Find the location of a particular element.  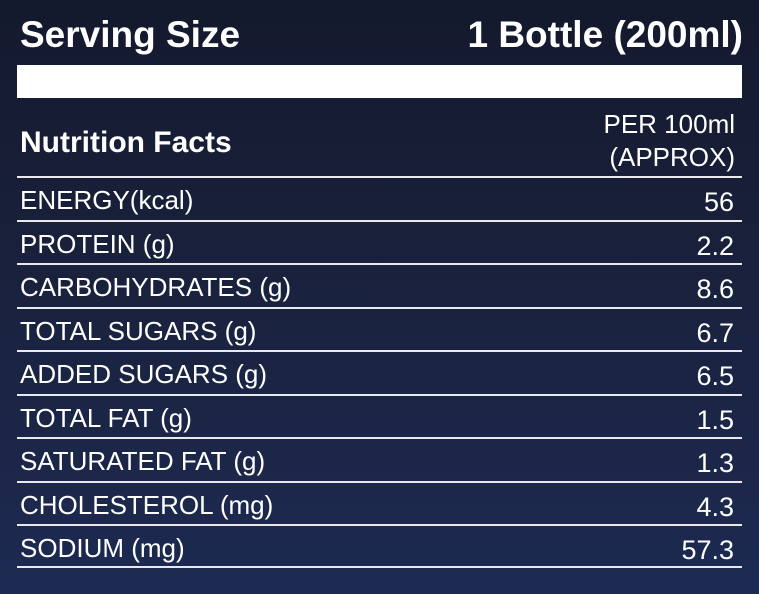

nutrition-header: Nutrition Facts PER 100ml (APPROX) is located at coordinates (379, 142).